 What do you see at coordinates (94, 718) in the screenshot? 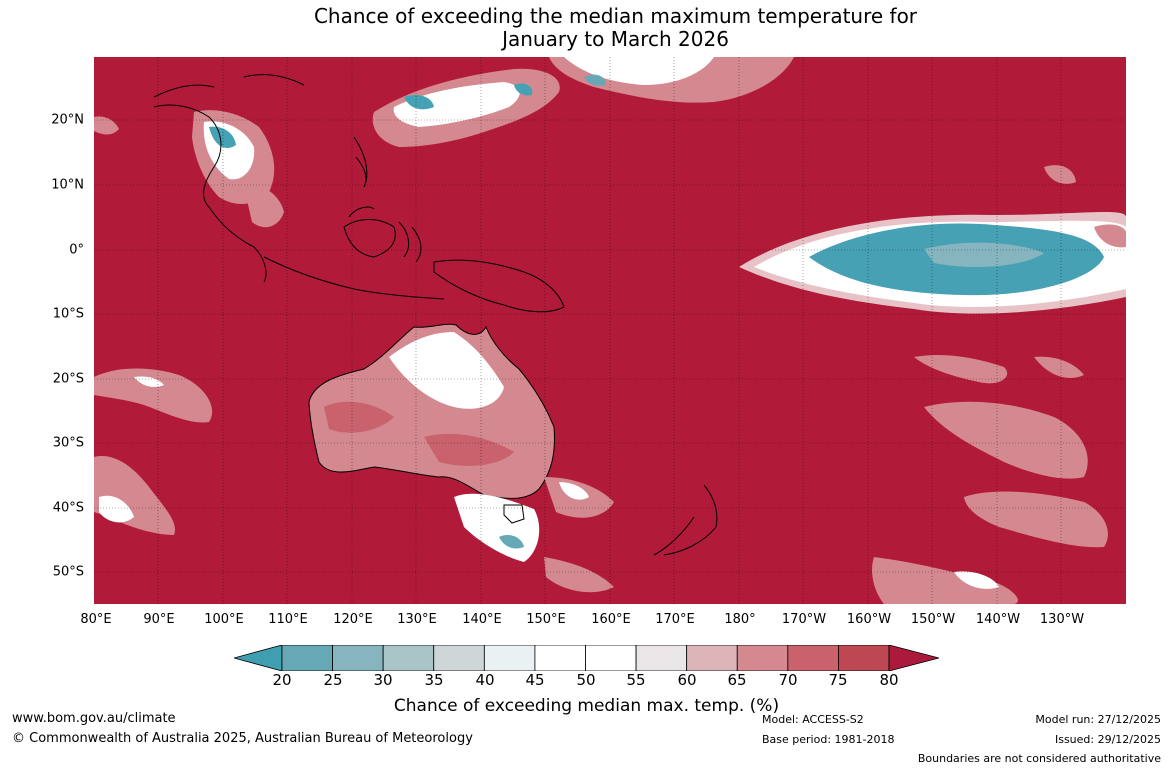
I see `website-text: www.bom.gov.au/climate` at bounding box center [94, 718].